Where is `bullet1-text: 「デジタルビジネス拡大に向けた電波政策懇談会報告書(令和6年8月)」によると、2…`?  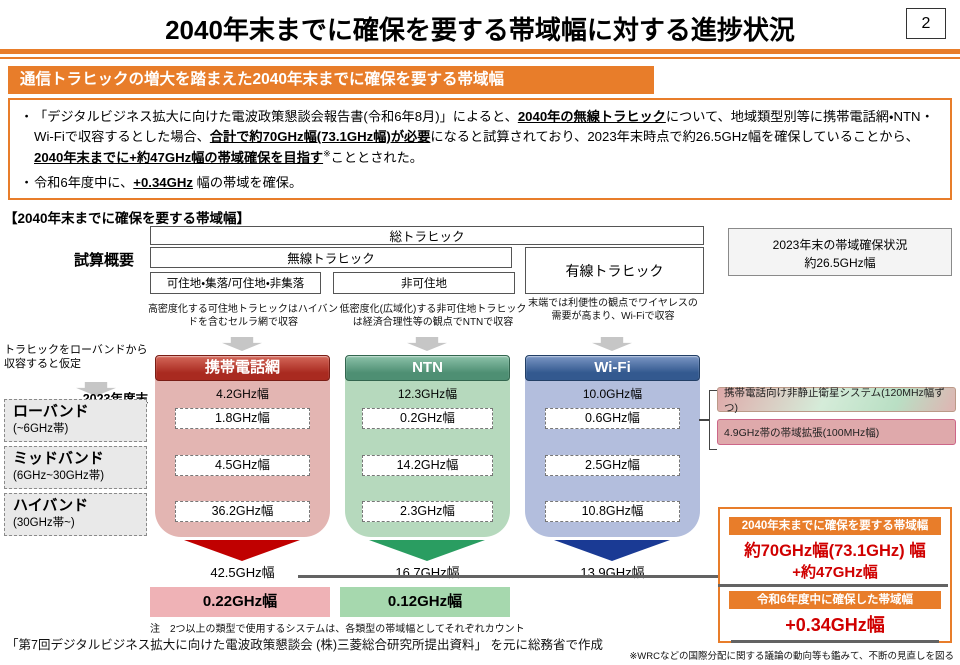 bullet1-text: 「デジタルビジネス拡大に向けた電波政策懇談会報告書(令和6年8月)」によると、2… is located at coordinates (484, 137).